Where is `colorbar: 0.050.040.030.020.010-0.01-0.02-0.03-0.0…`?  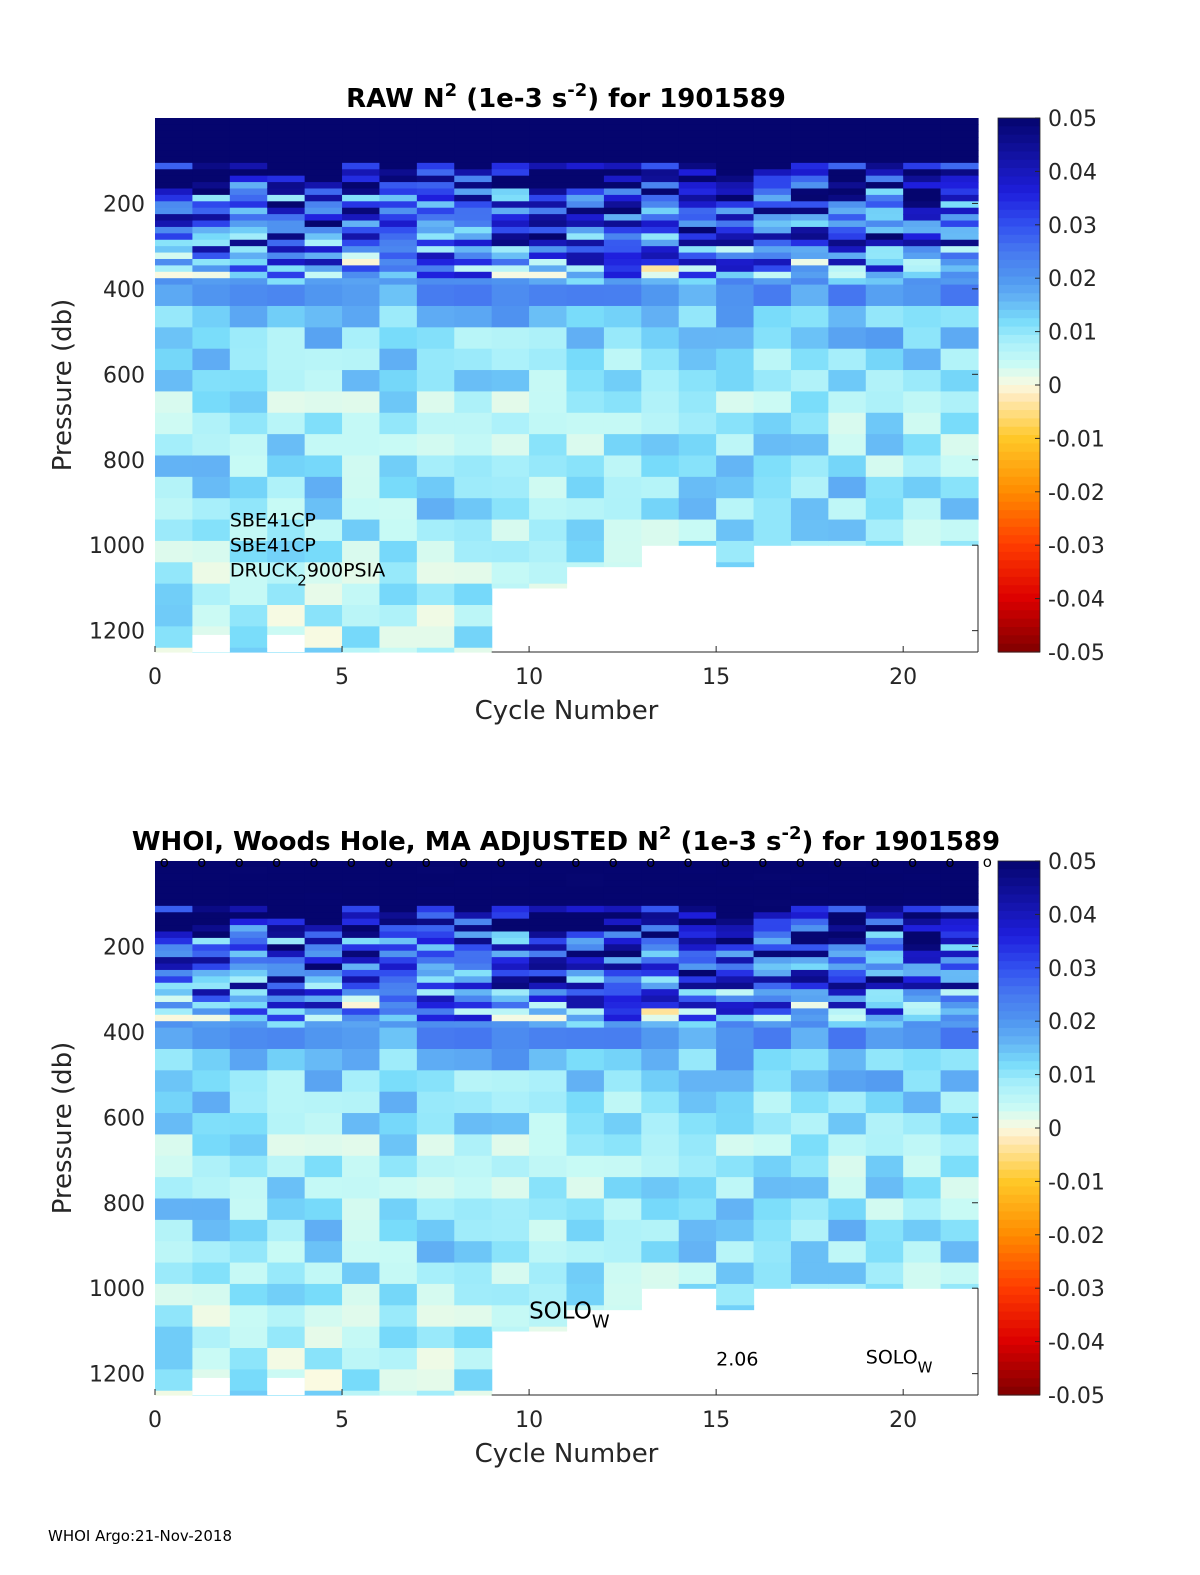 colorbar: 0.050.040.030.020.010-0.01-0.02-0.03-0.0… is located at coordinates (1051, 386).